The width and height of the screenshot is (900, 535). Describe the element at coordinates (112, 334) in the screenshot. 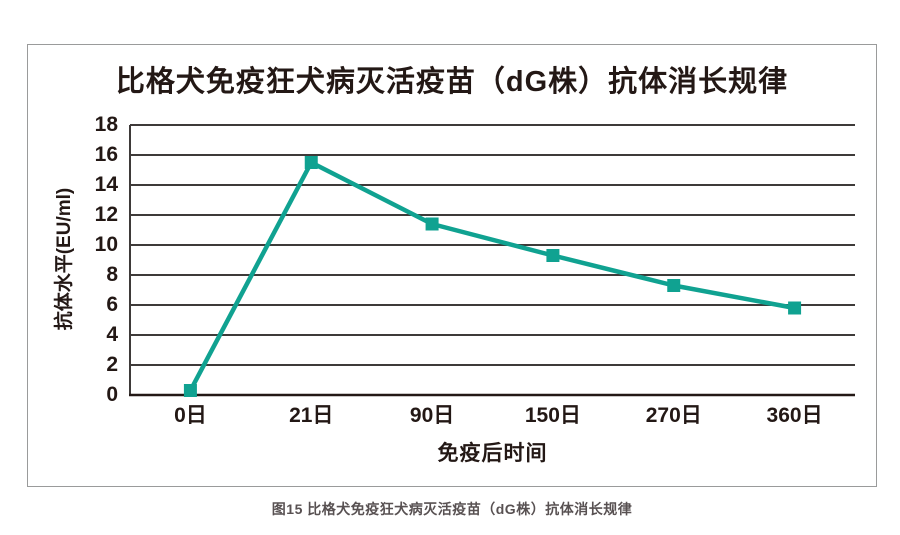

I see `y-tick-label: 4` at that location.